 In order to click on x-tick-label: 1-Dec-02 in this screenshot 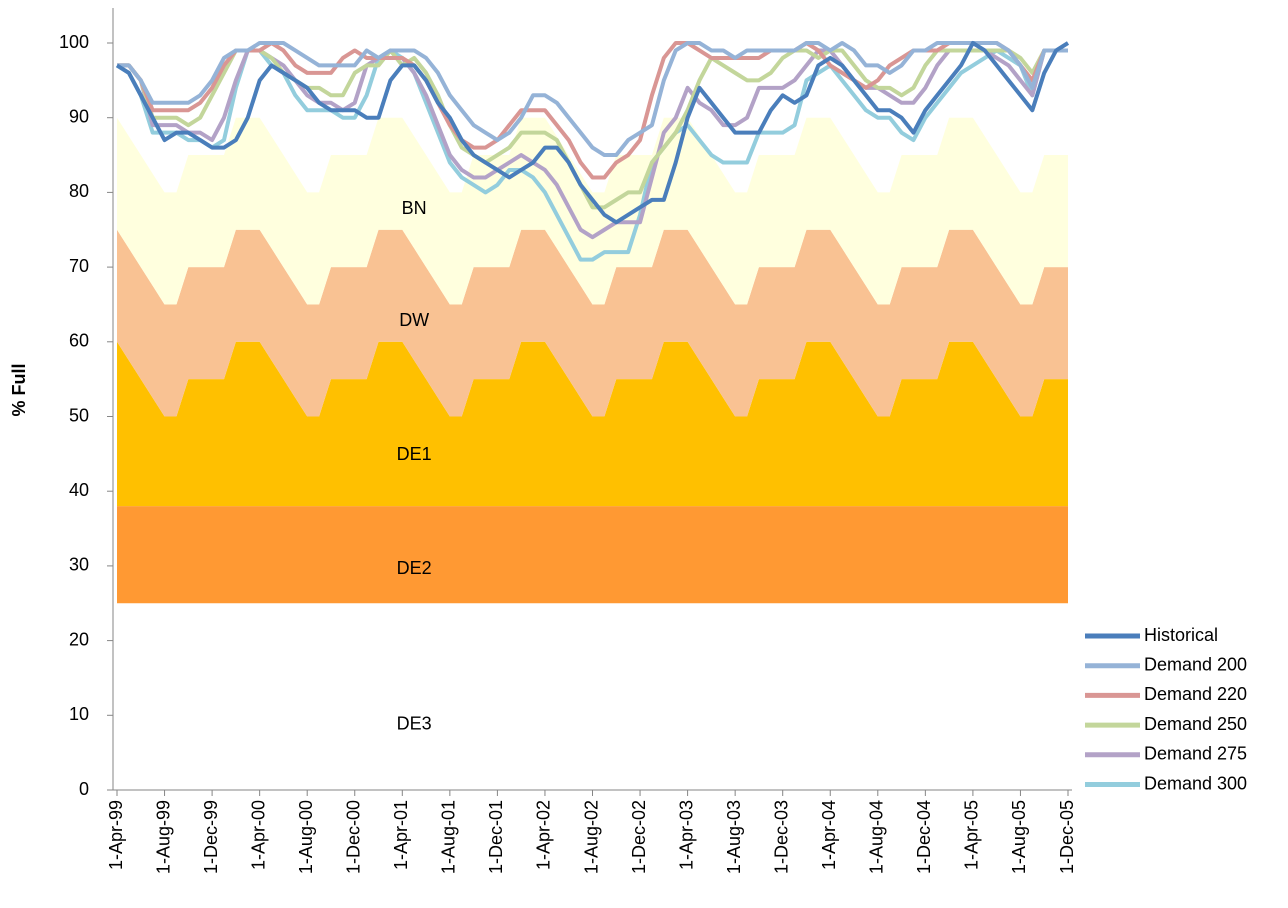, I will do `click(639, 837)`.